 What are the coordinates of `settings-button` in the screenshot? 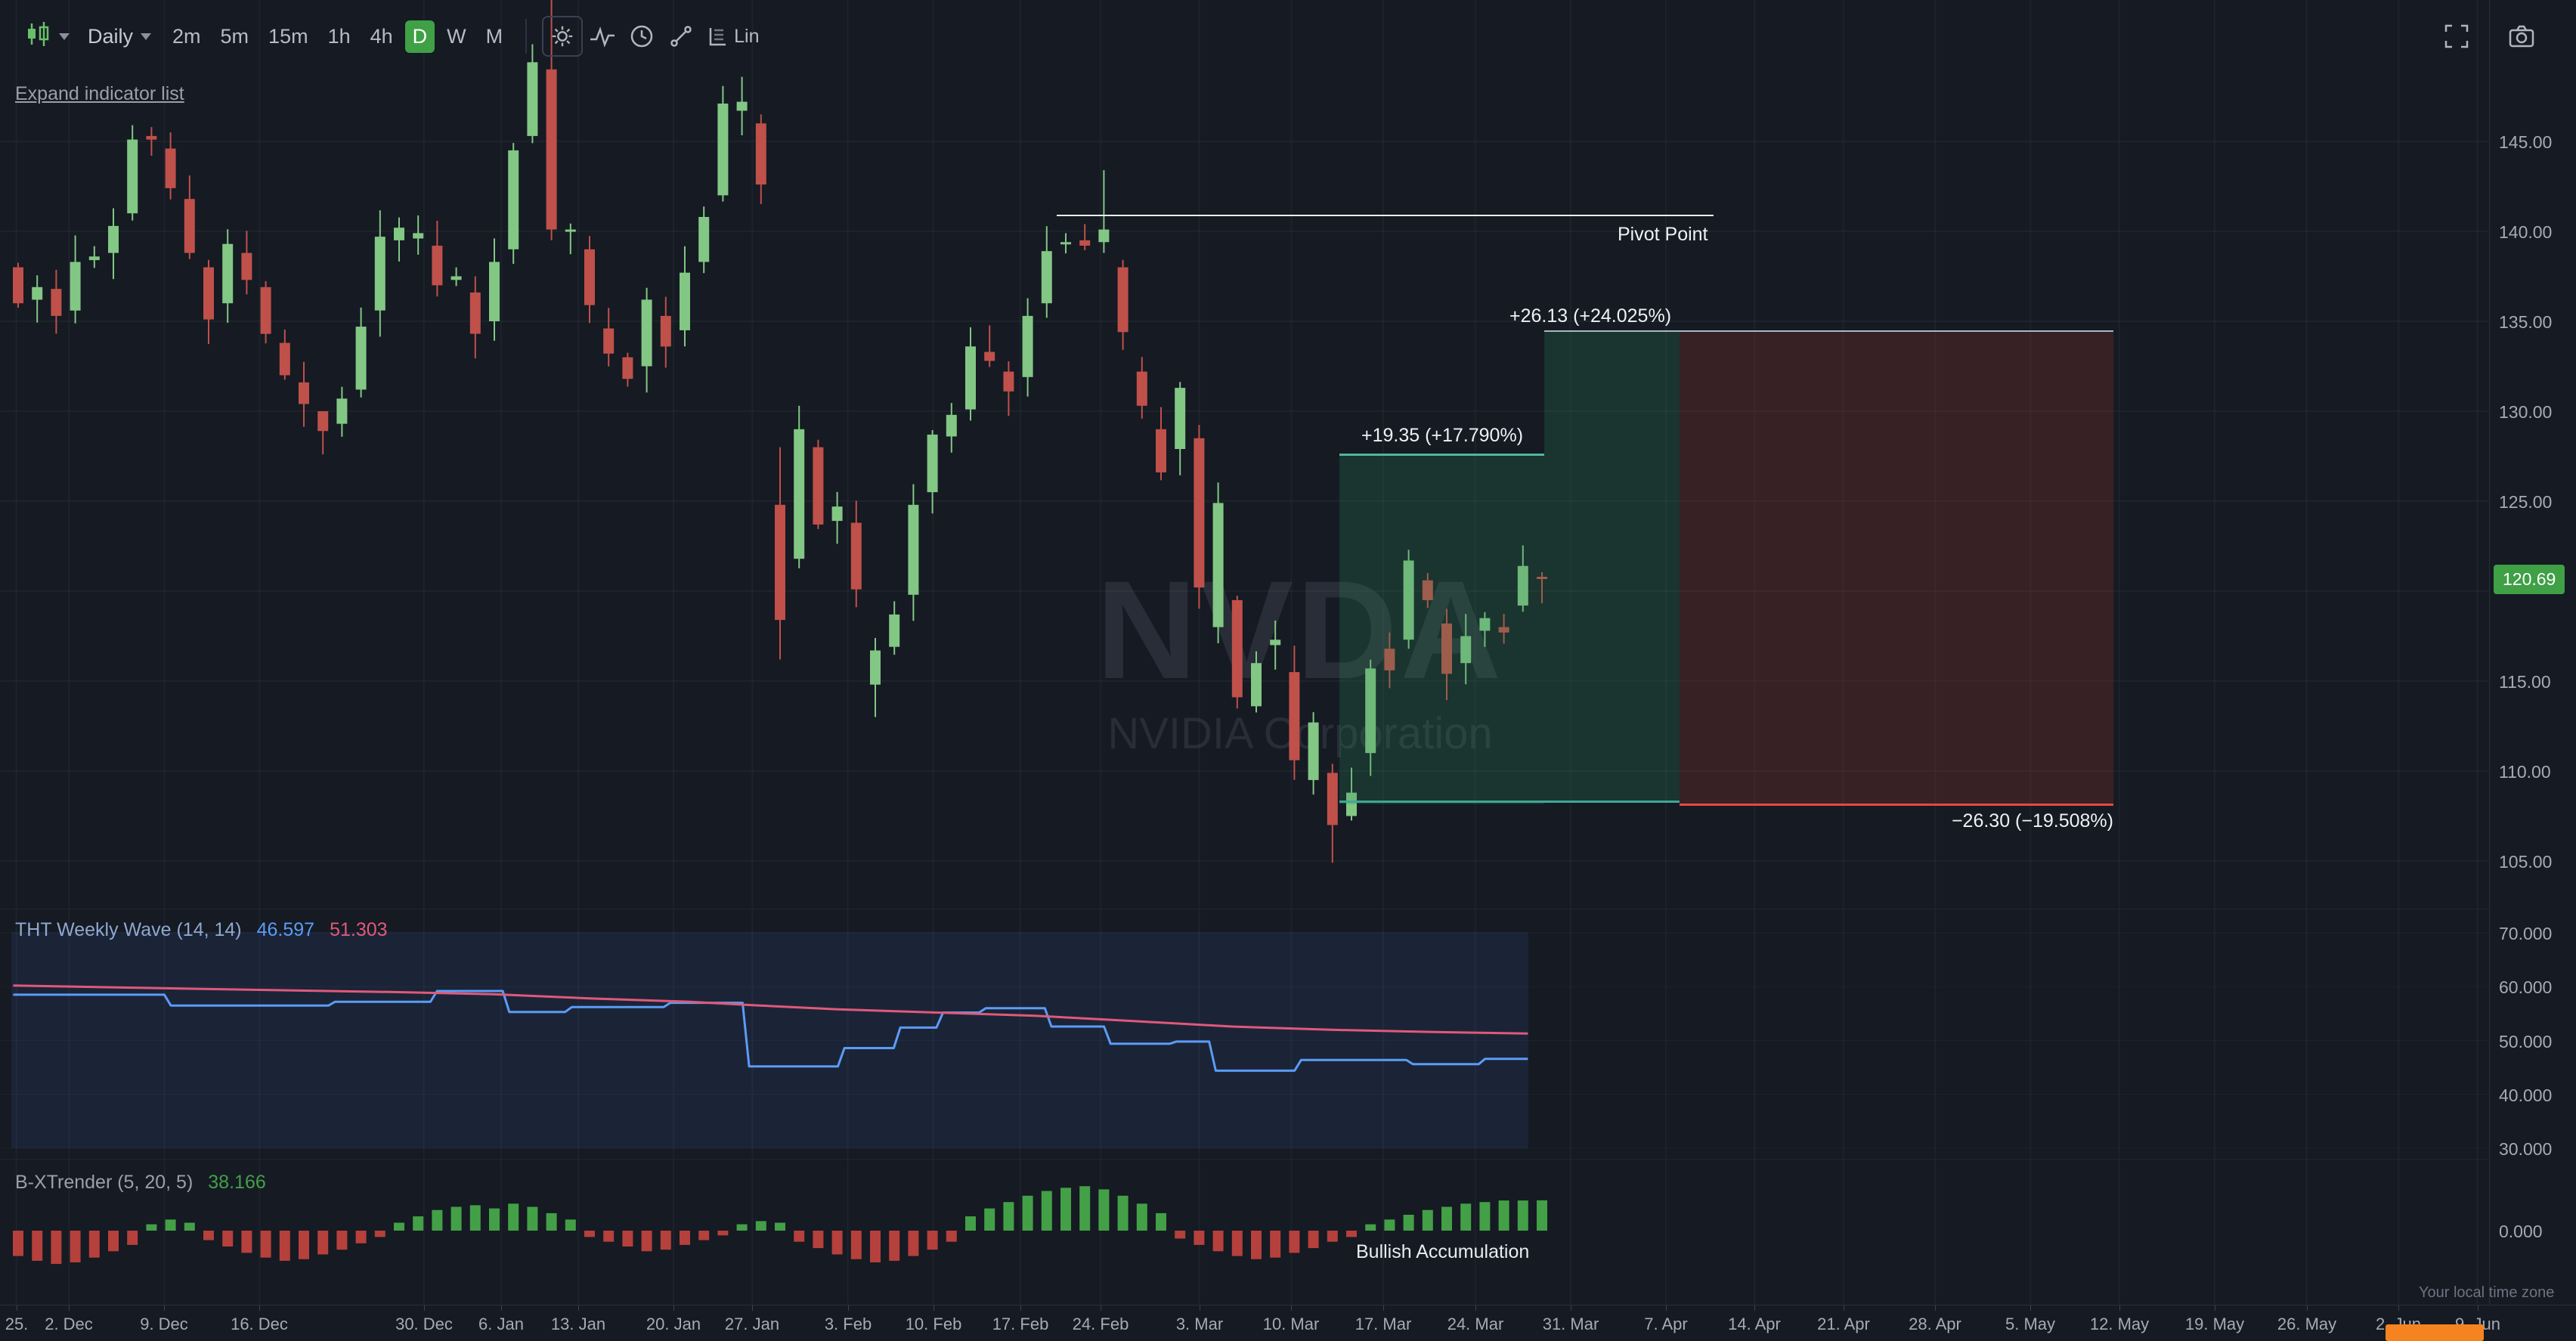 It's located at (563, 37).